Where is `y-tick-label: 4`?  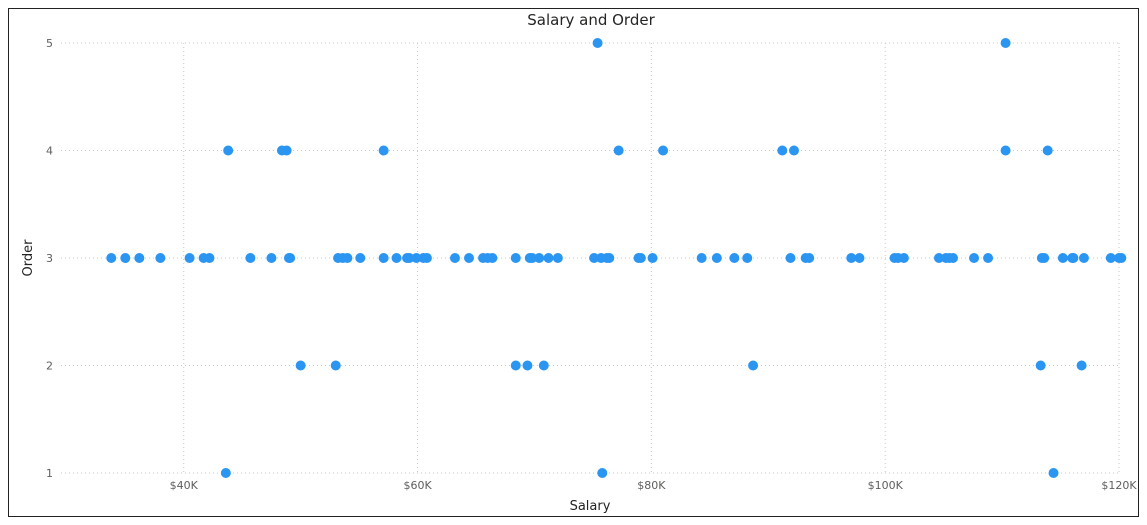 y-tick-label: 4 is located at coordinates (49, 151).